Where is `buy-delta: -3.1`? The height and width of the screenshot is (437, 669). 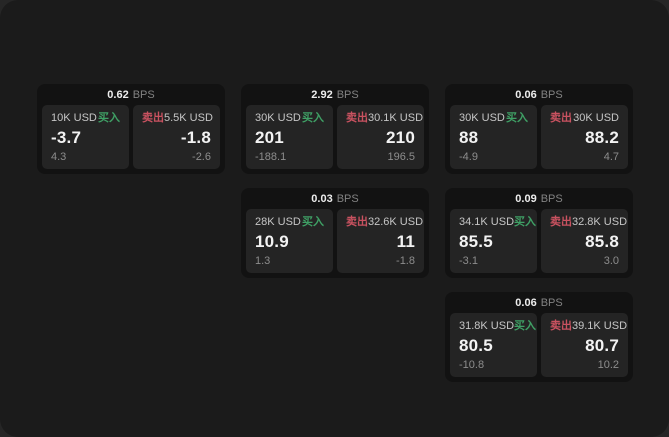
buy-delta: -3.1 is located at coordinates (468, 261).